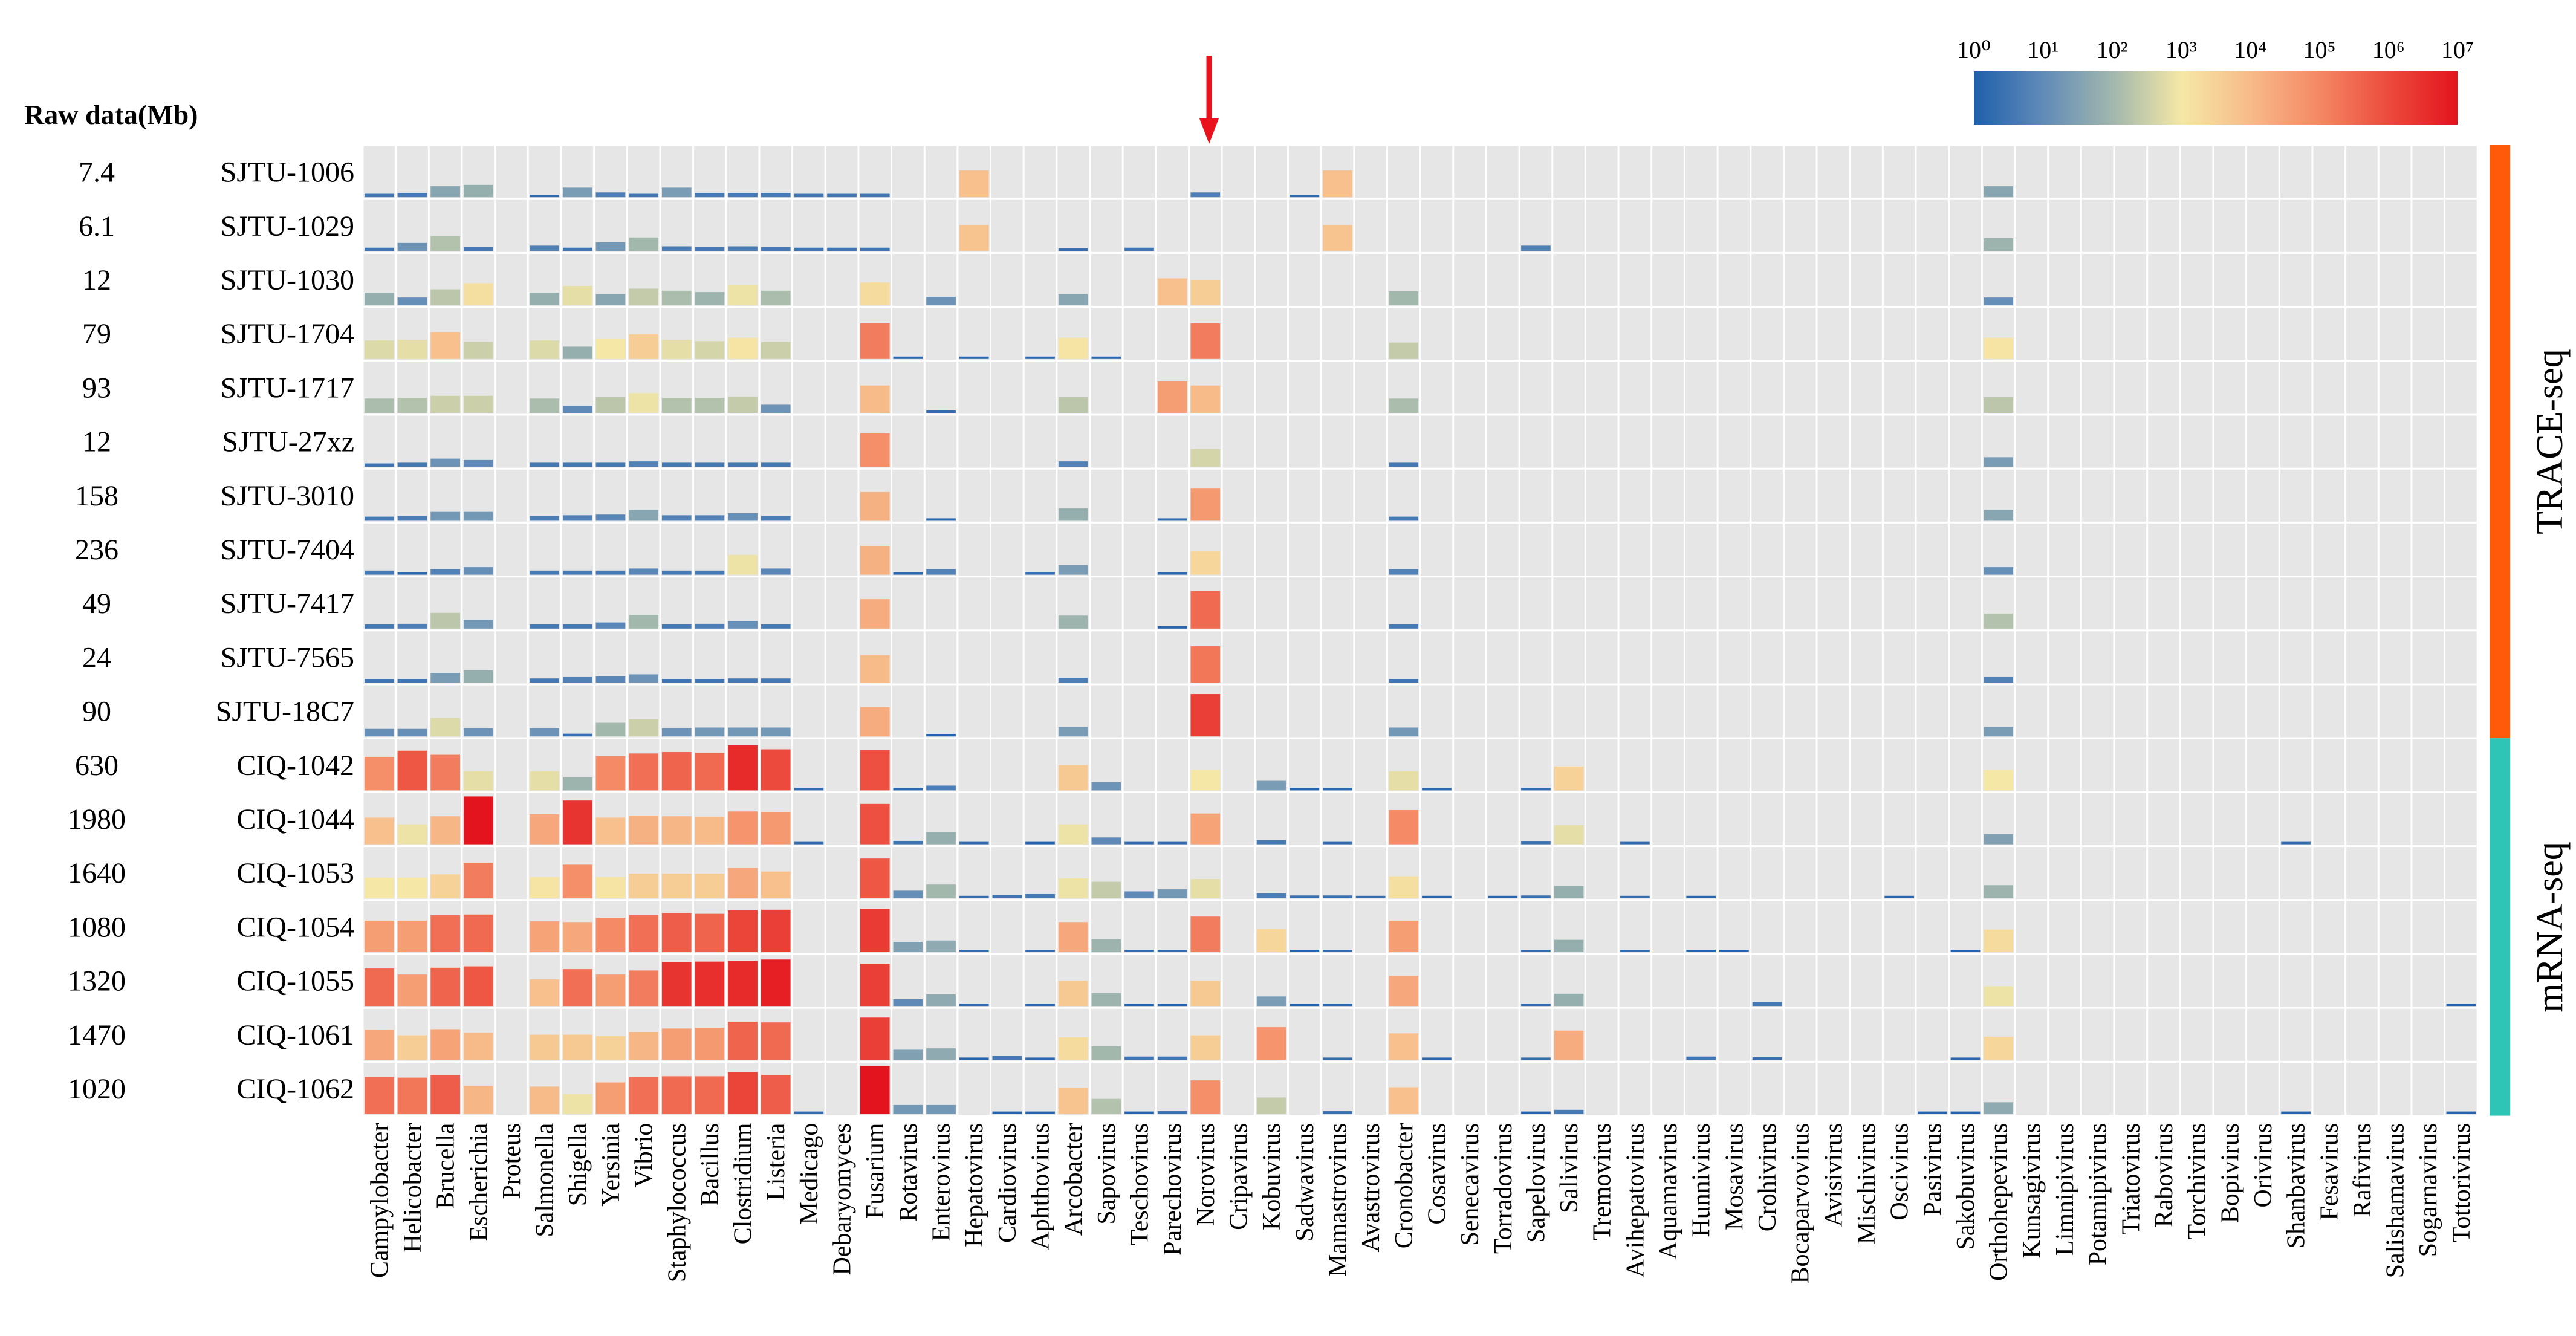 The image size is (2576, 1336). What do you see at coordinates (285, 712) in the screenshot?
I see `sample-label: SJTU-18C7` at bounding box center [285, 712].